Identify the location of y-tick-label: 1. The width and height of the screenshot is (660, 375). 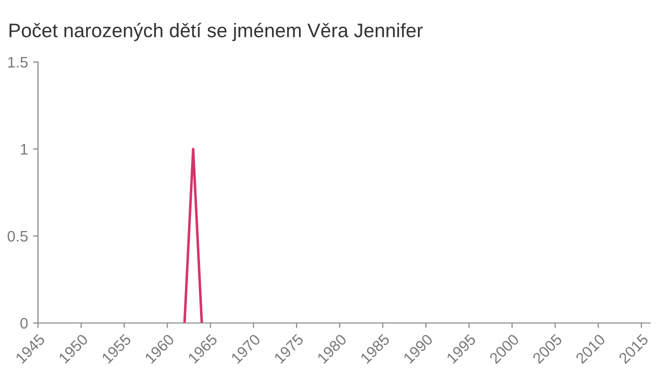
(24, 149).